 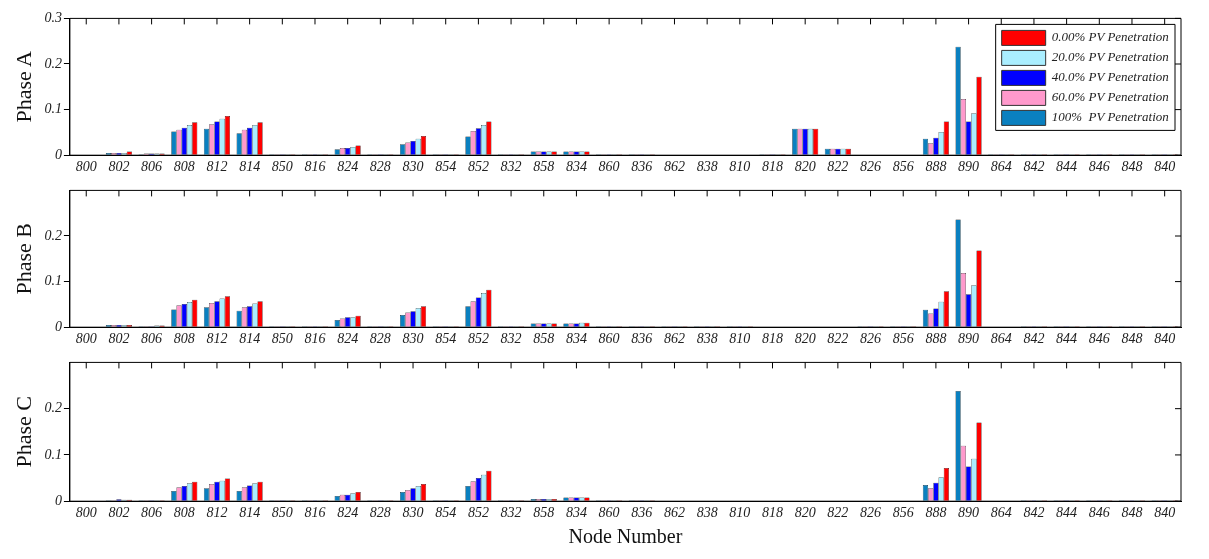 I want to click on y-axis-title: Phase B, so click(x=23, y=259).